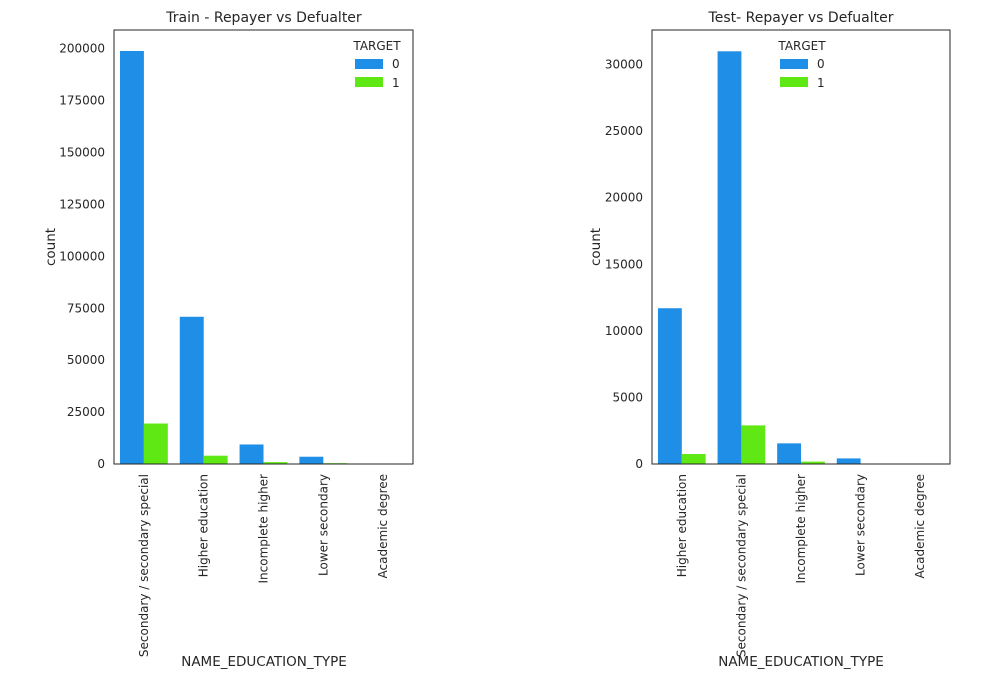 Image resolution: width=982 pixels, height=681 pixels. What do you see at coordinates (264, 662) in the screenshot?
I see `x-axis-label: NAME_EDUCATION_TYPE` at bounding box center [264, 662].